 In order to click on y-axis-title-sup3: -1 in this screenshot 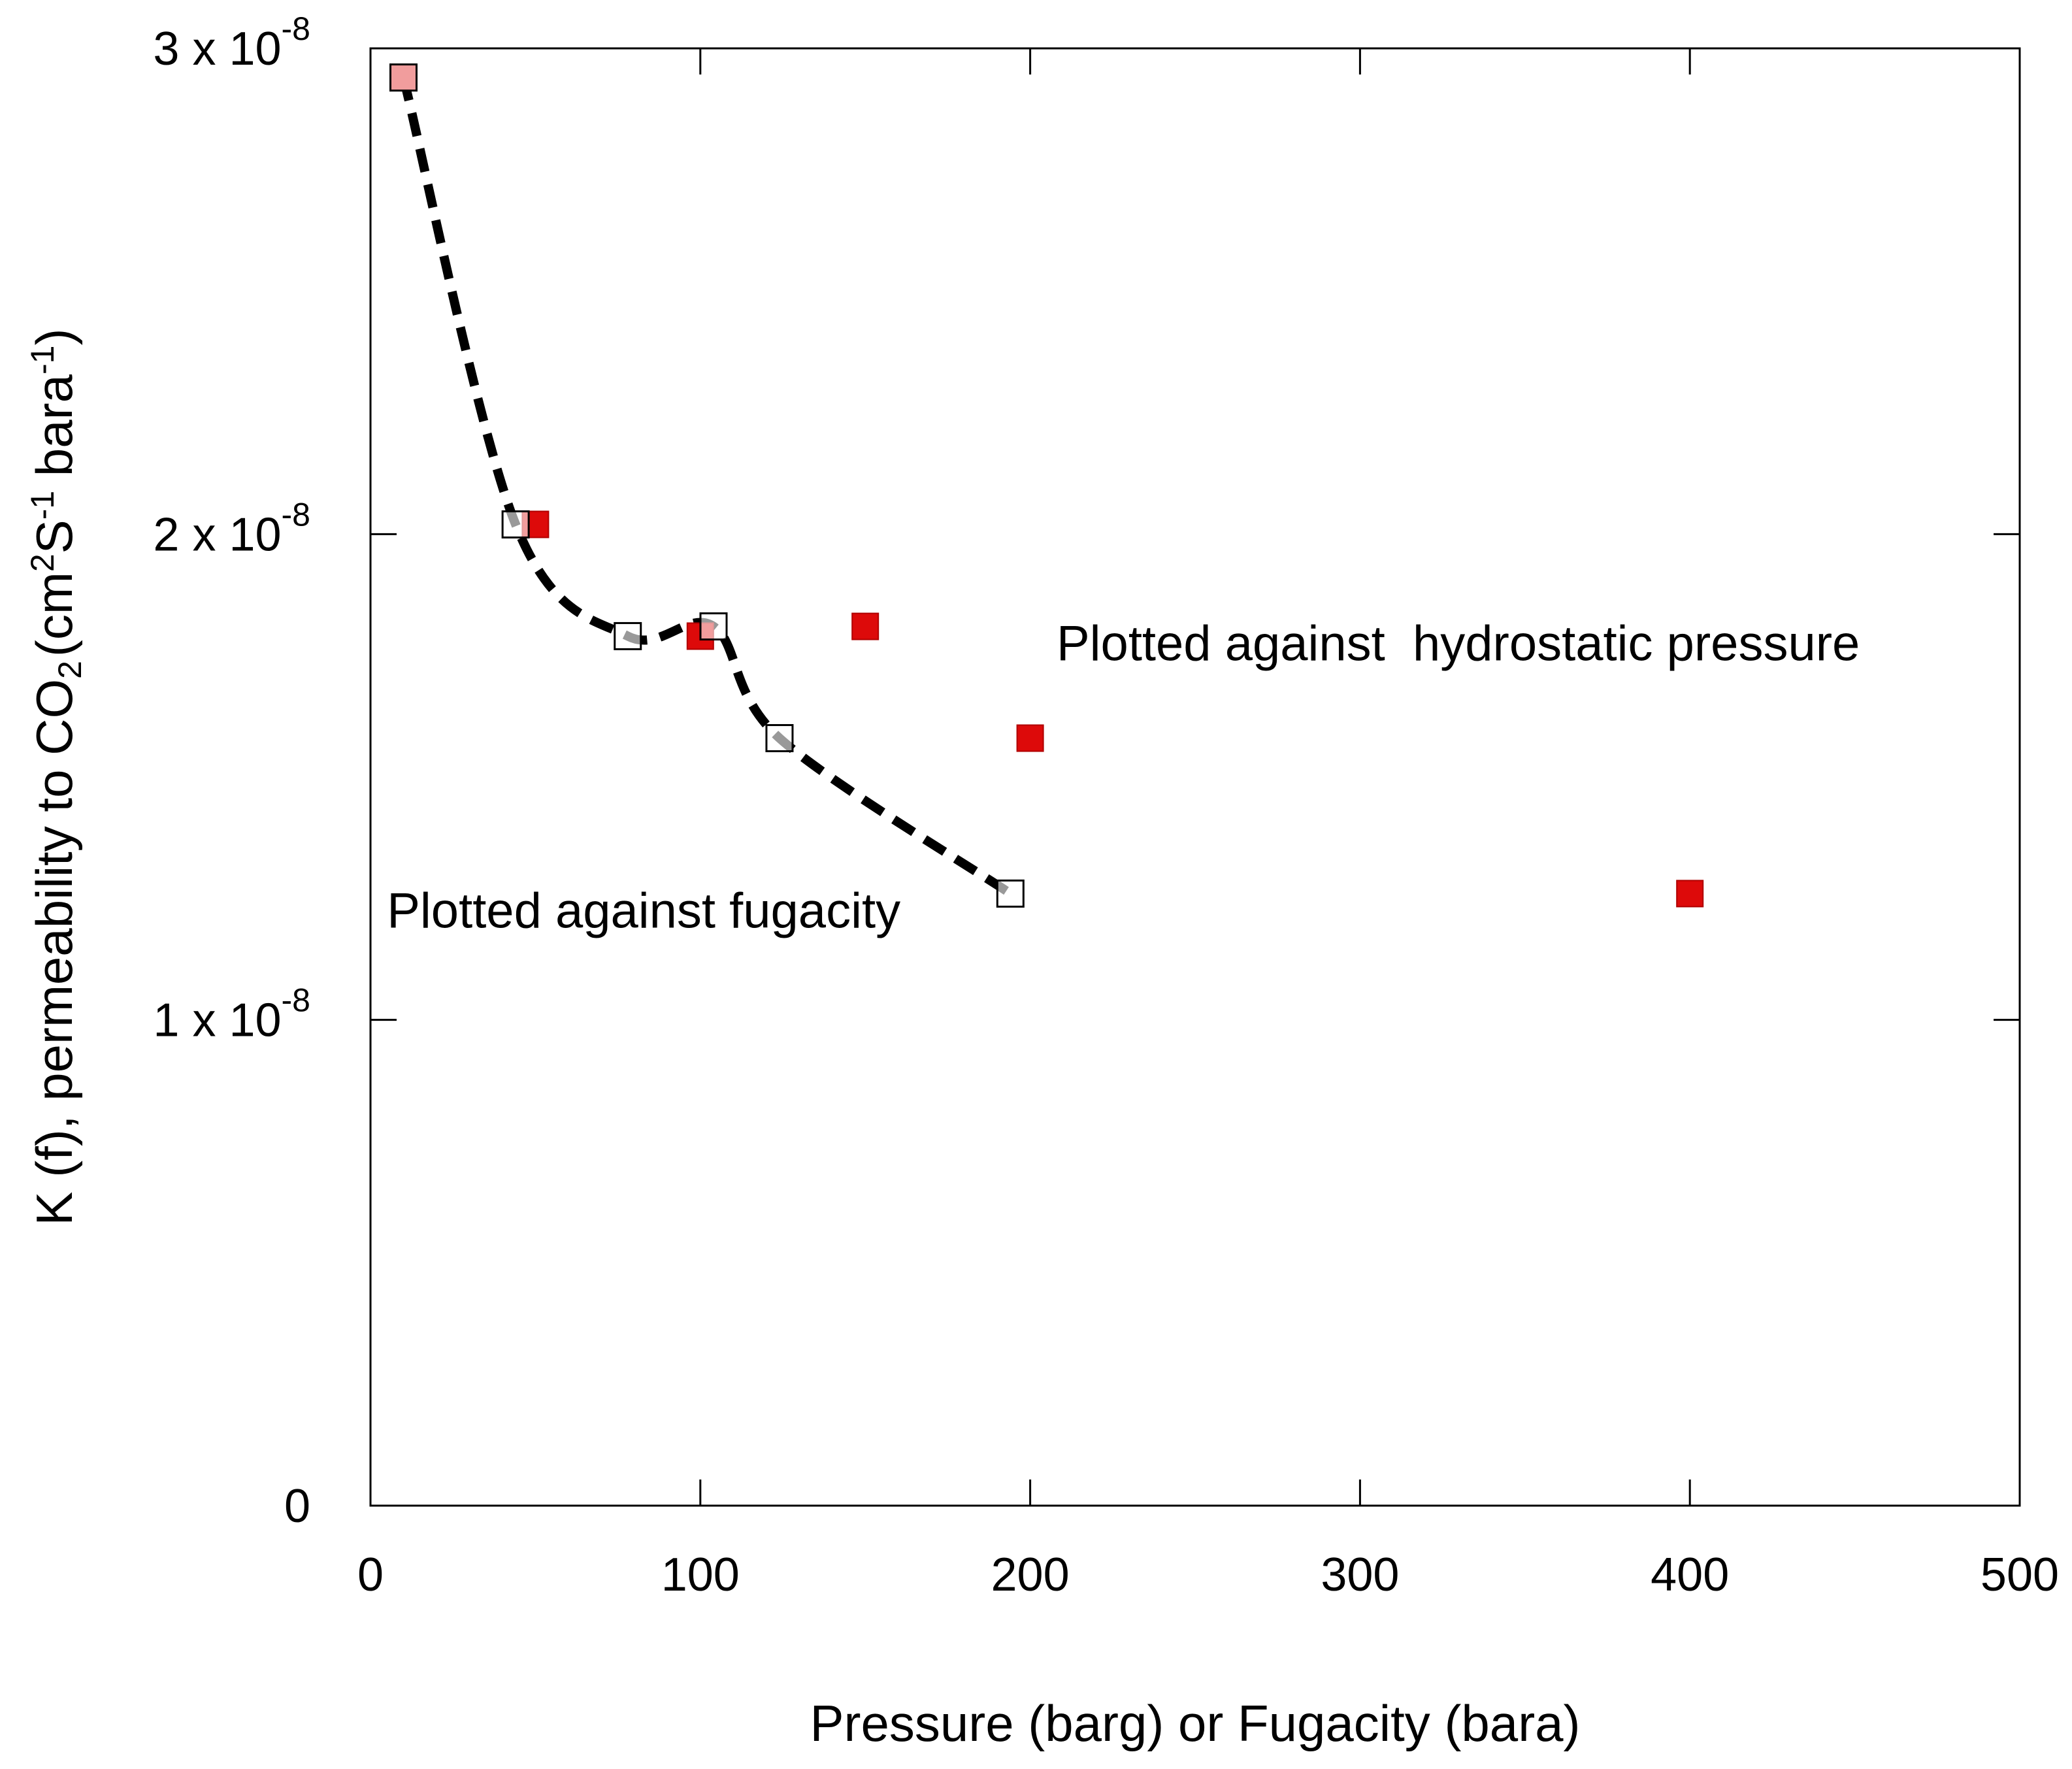, I will do `click(42, 360)`.